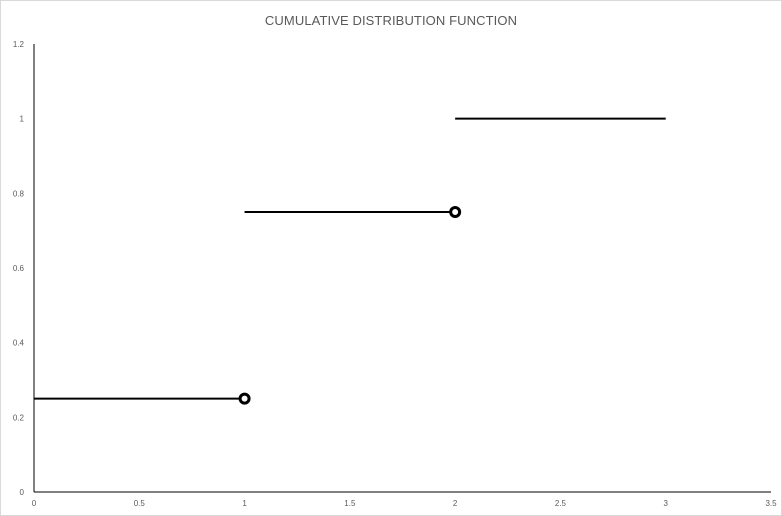 Image resolution: width=782 pixels, height=516 pixels. What do you see at coordinates (244, 503) in the screenshot?
I see `x-tick-label: 1` at bounding box center [244, 503].